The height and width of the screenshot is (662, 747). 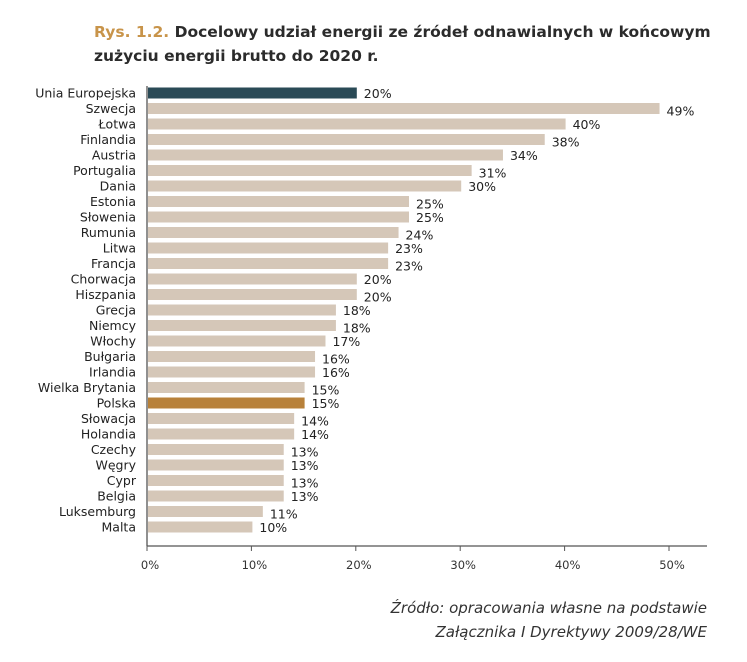 What do you see at coordinates (571, 632) in the screenshot?
I see `source-line-2: Załącznika I Dyrektywy 2009/28/WE` at bounding box center [571, 632].